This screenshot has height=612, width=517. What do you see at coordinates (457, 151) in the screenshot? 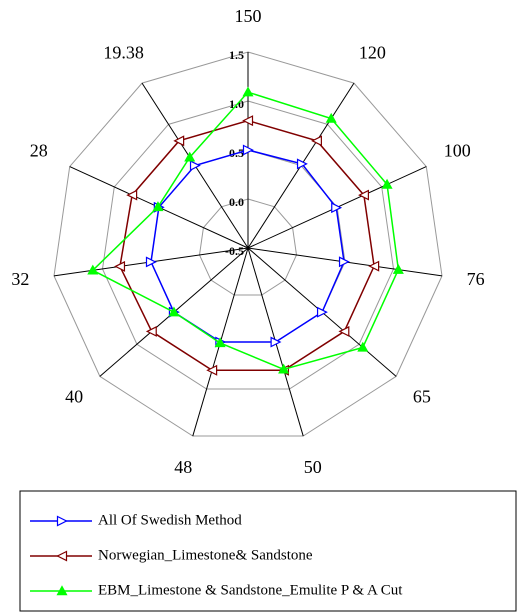
I see `category-label: 100` at bounding box center [457, 151].